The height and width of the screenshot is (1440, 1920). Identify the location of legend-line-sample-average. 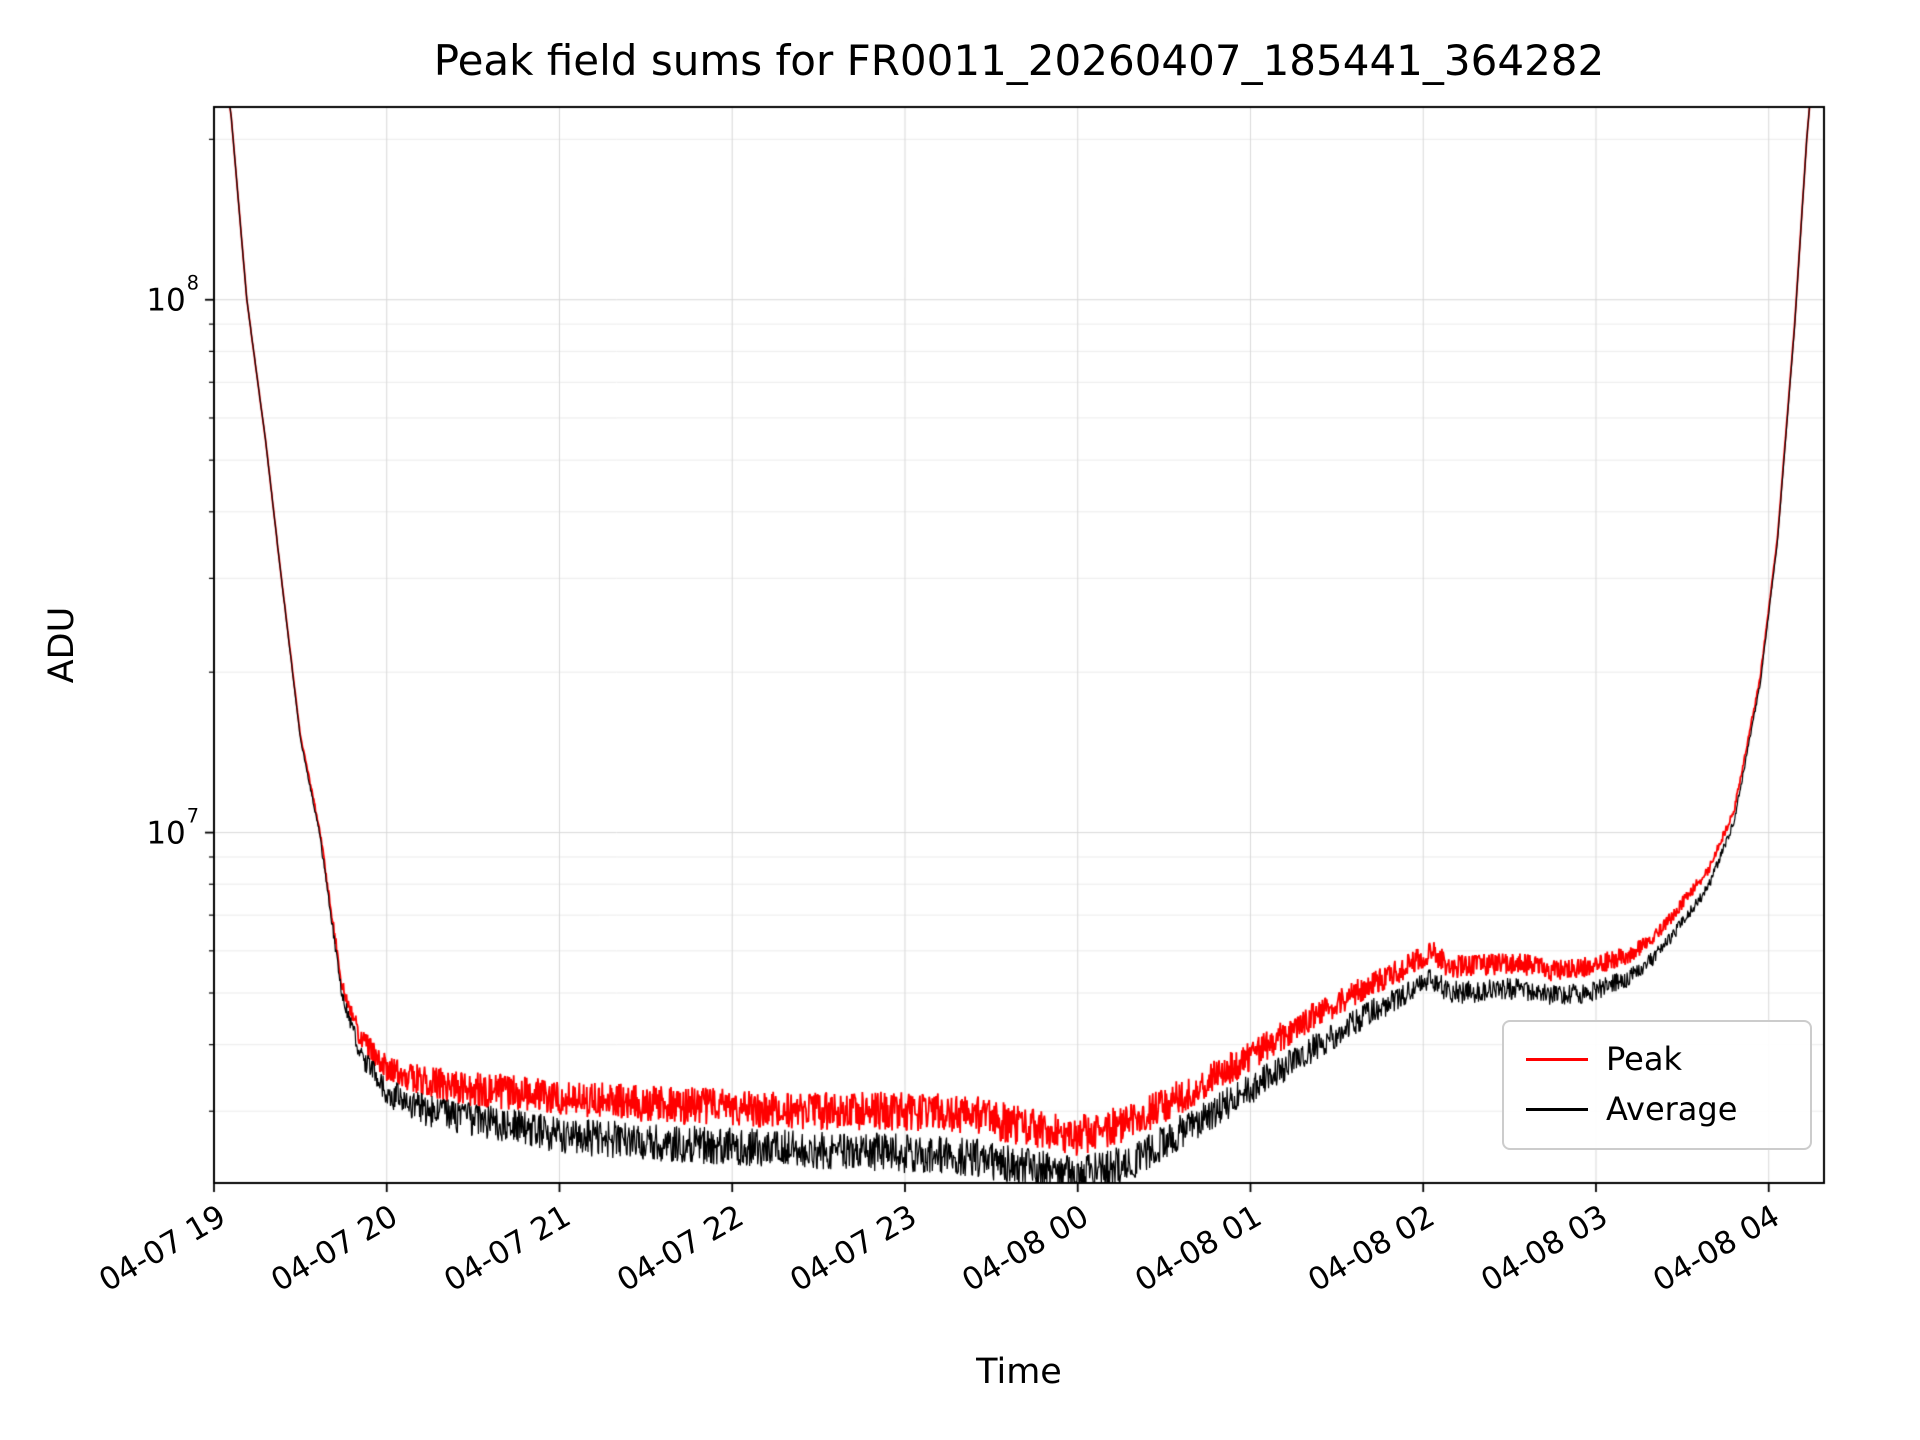
(1557, 1109).